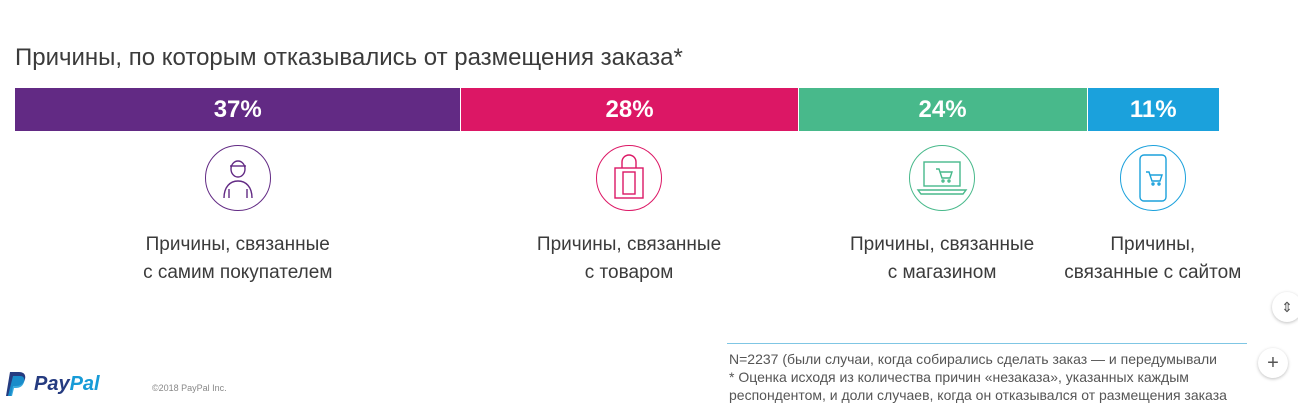 This screenshot has width=1298, height=405. I want to click on category-item: Причины, связанные с сайтом, so click(1153, 216).